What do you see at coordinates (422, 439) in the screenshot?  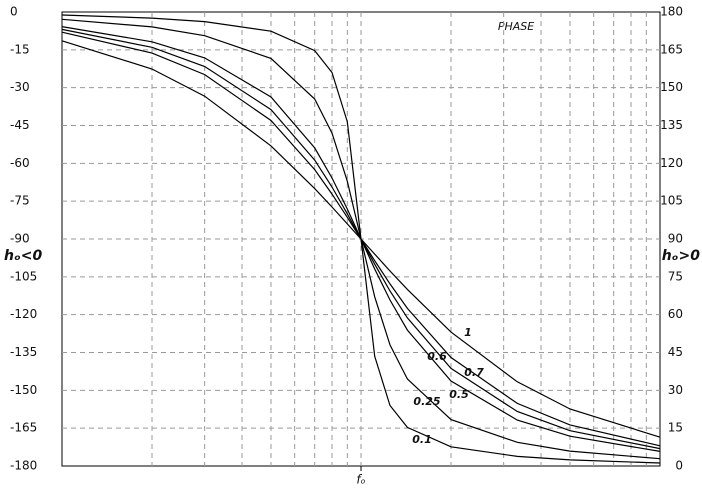 I see `curve-label: 0.1` at bounding box center [422, 439].